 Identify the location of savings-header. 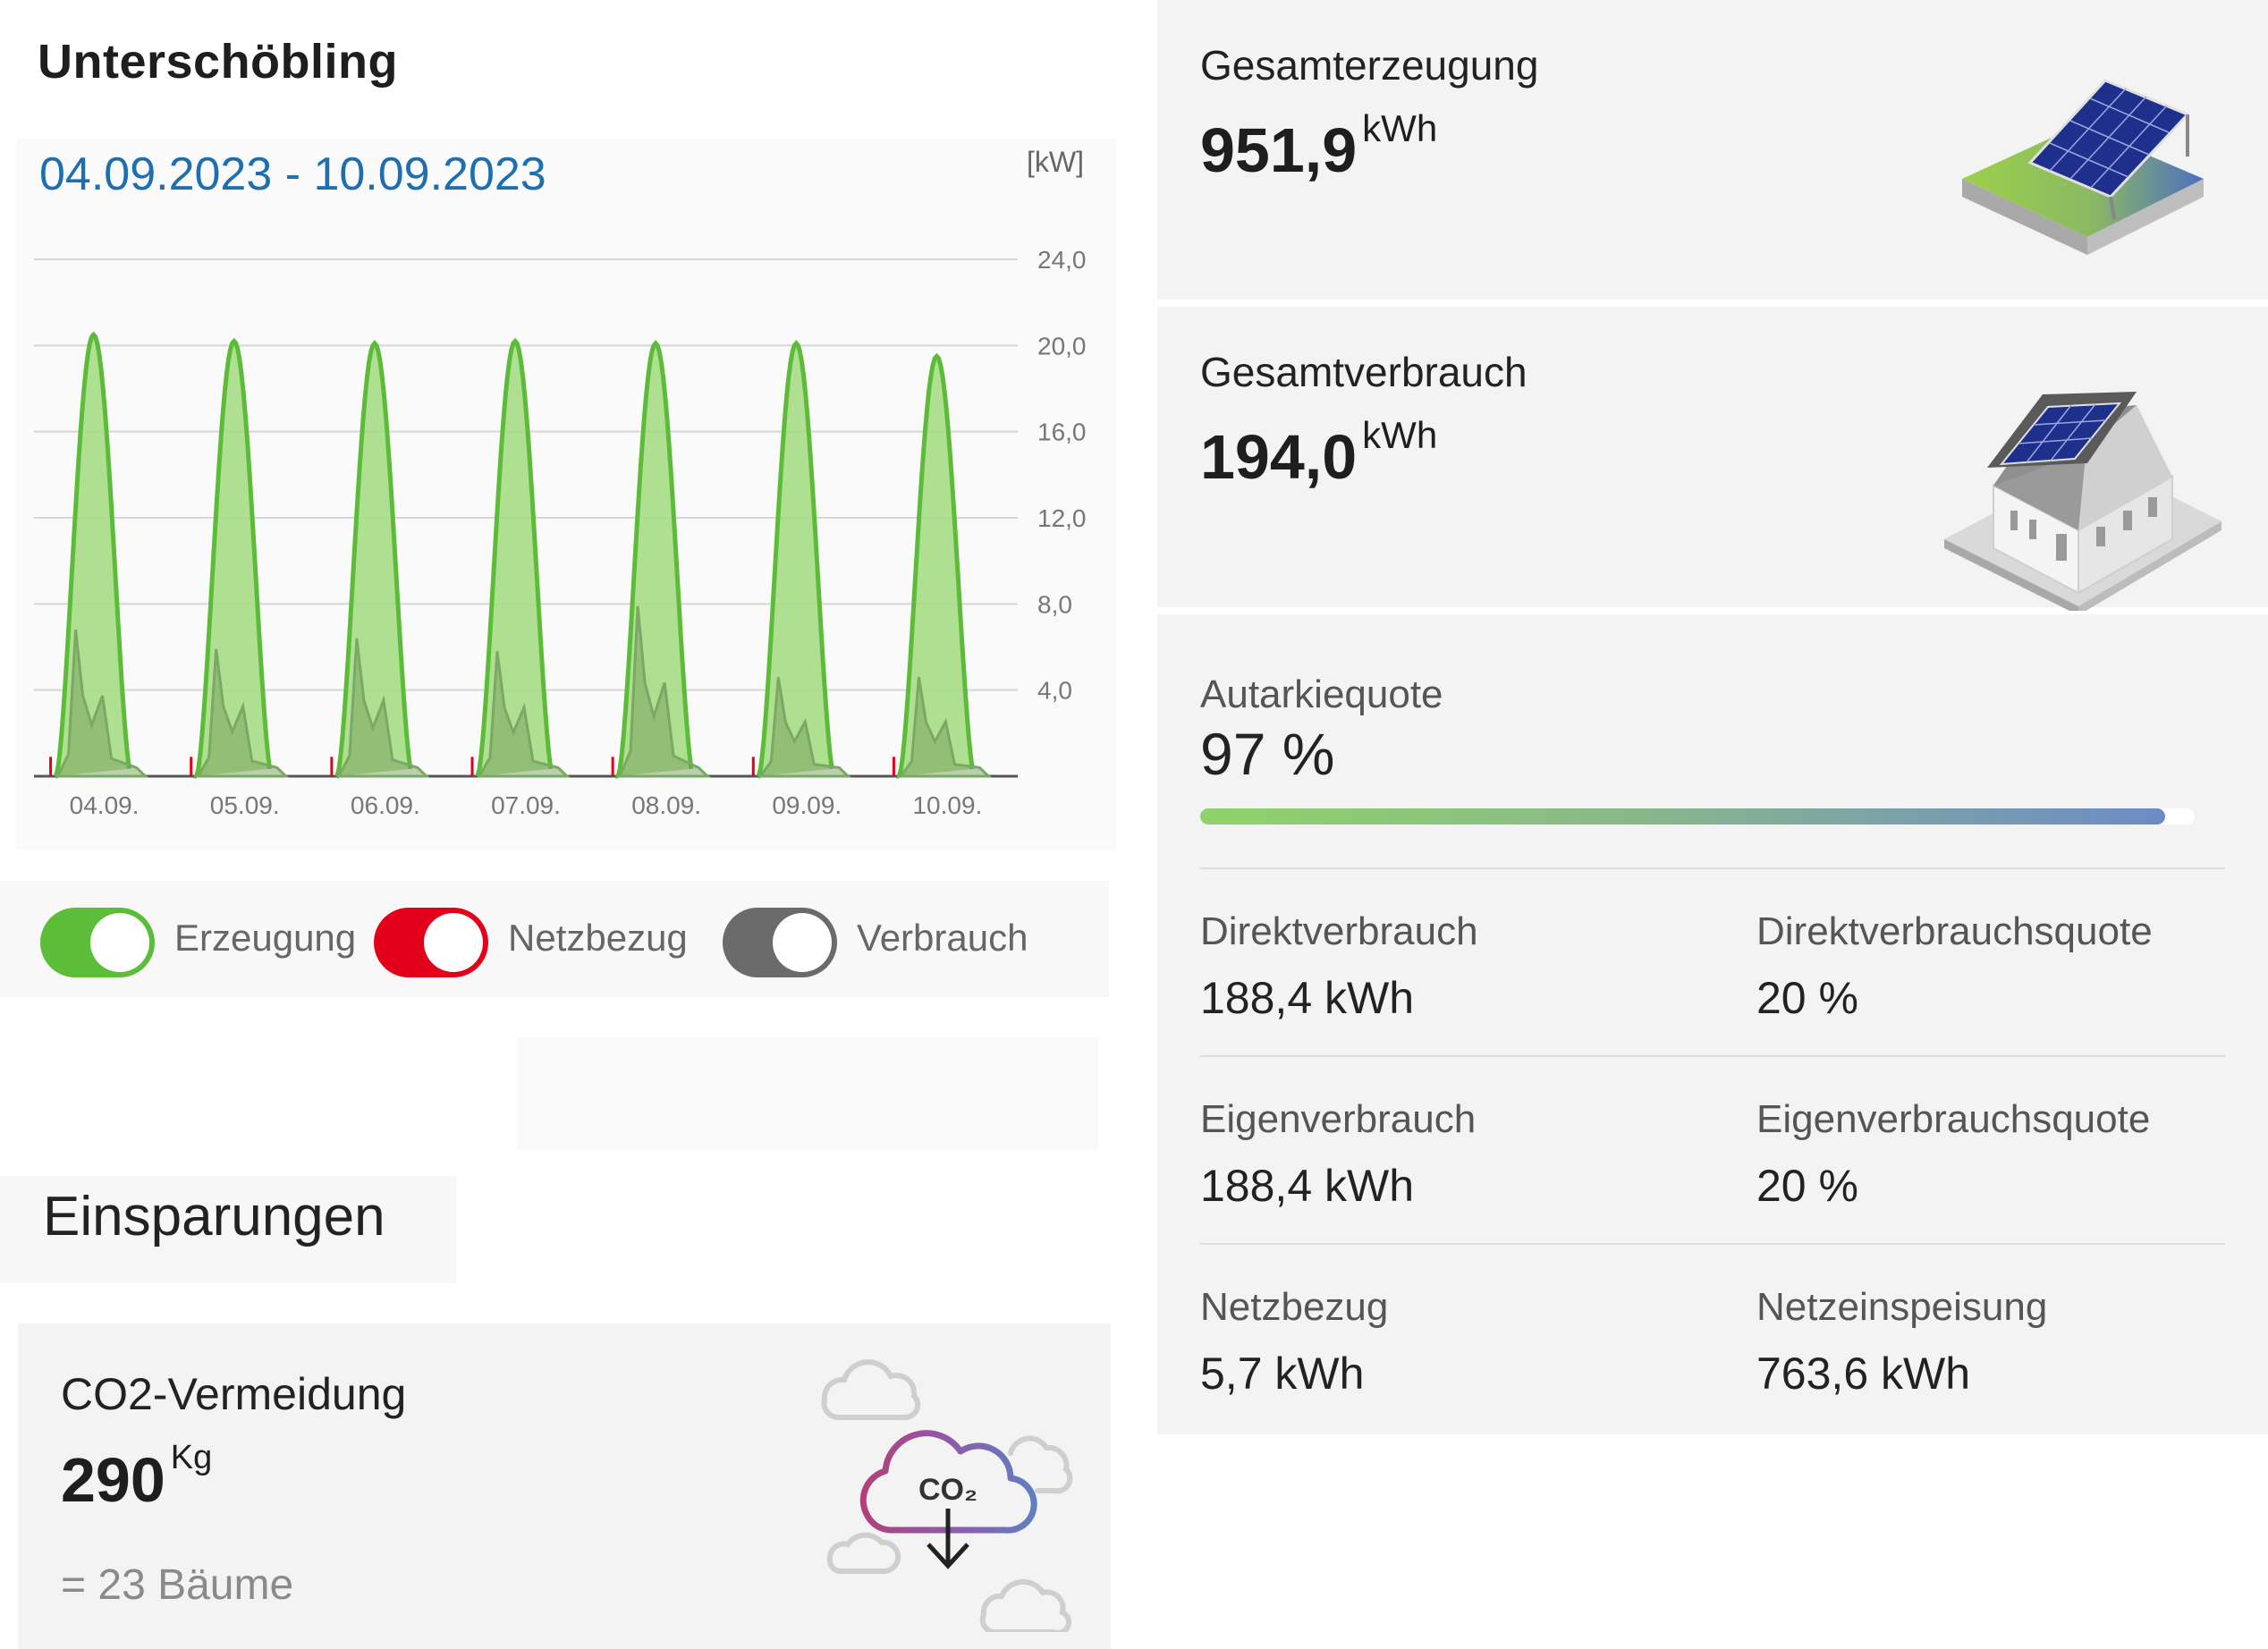
(228, 1229).